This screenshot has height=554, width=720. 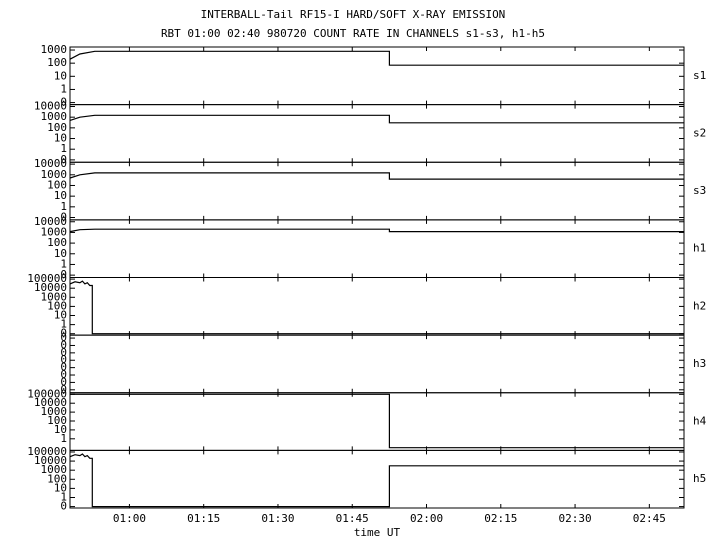 What do you see at coordinates (699, 305) in the screenshot?
I see `panel-label: h2` at bounding box center [699, 305].